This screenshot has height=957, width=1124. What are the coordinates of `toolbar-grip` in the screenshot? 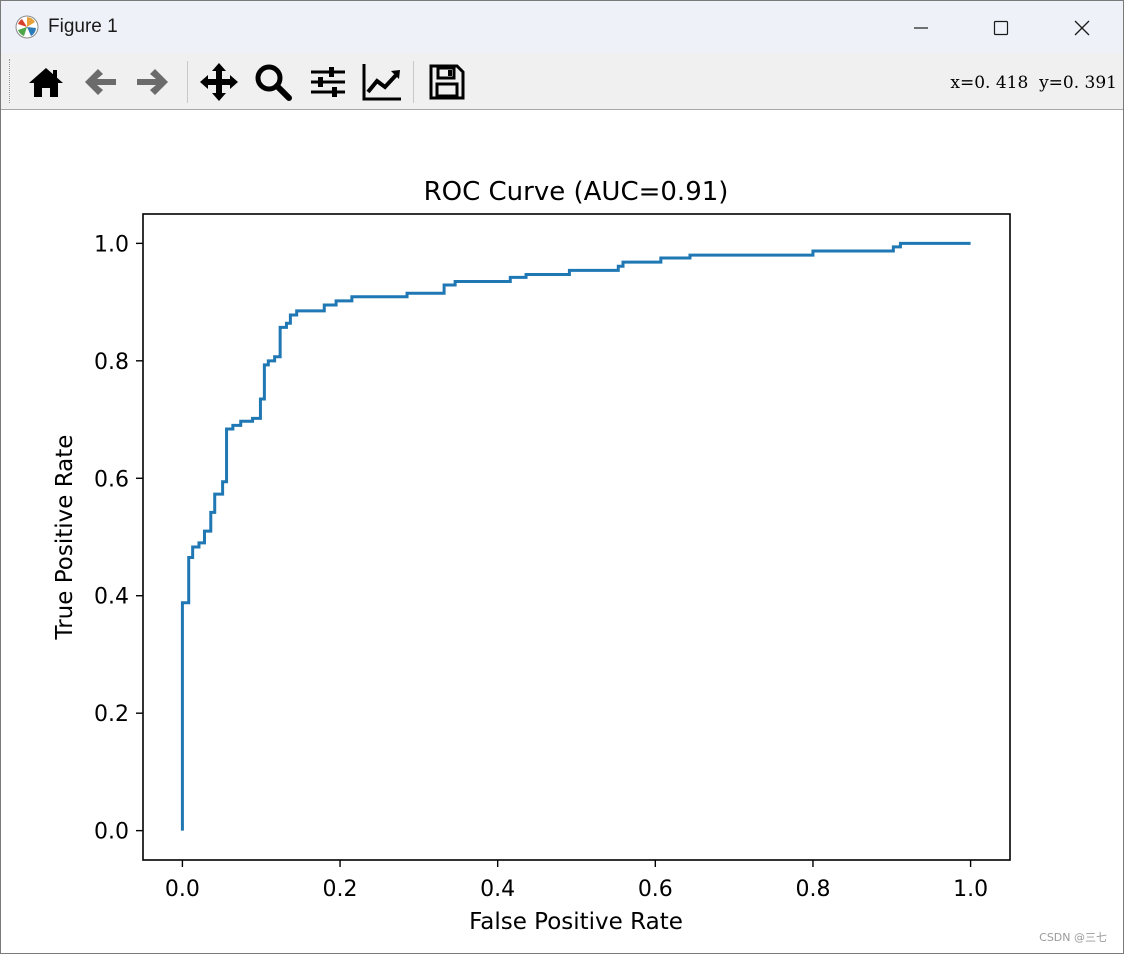 It's located at (10, 81).